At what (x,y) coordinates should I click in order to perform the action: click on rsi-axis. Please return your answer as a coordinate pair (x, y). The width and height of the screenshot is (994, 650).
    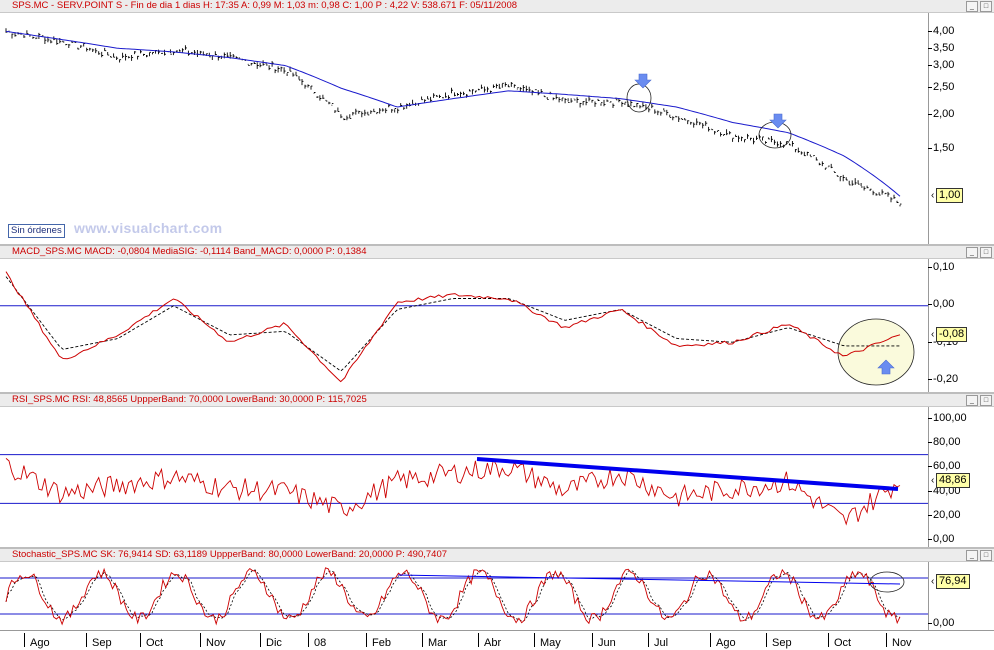
    Looking at the image, I should click on (961, 477).